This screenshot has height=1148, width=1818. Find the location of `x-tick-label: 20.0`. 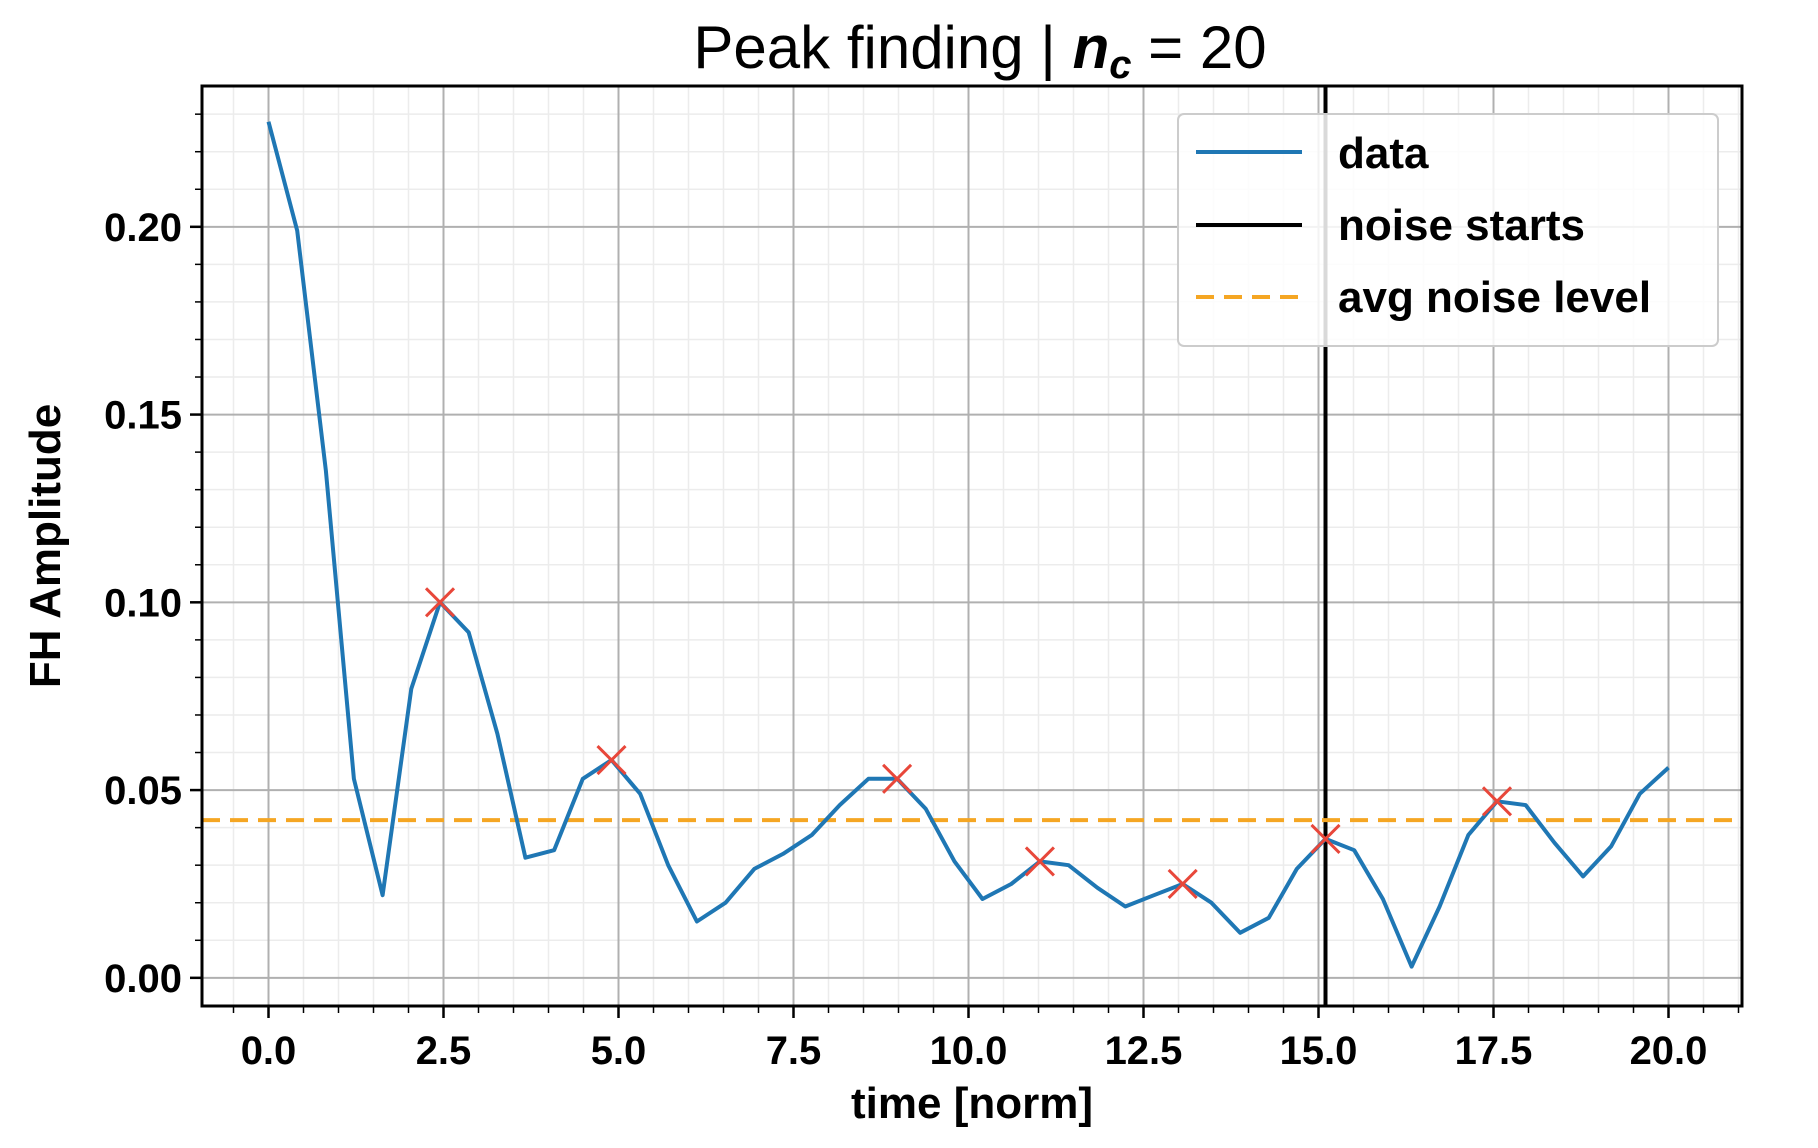

x-tick-label: 20.0 is located at coordinates (1669, 1051).